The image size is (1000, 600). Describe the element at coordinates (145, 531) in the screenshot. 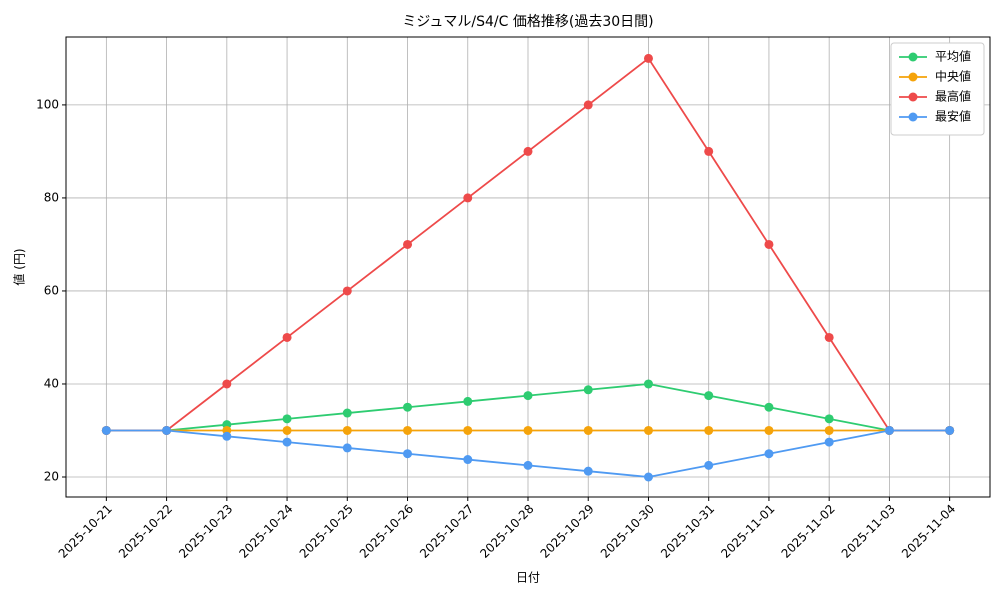

I see `x-tick-label: 2025-10-22` at that location.